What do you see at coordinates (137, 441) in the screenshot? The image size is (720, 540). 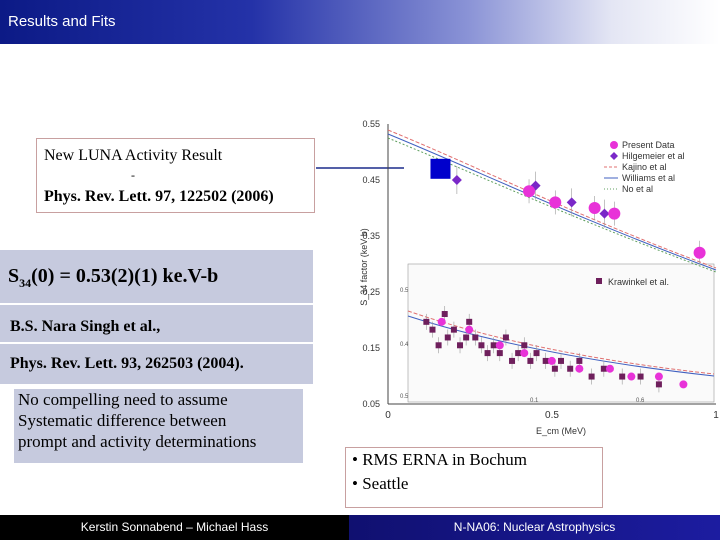 I see `note-line-3: prompt and activity determinations` at bounding box center [137, 441].